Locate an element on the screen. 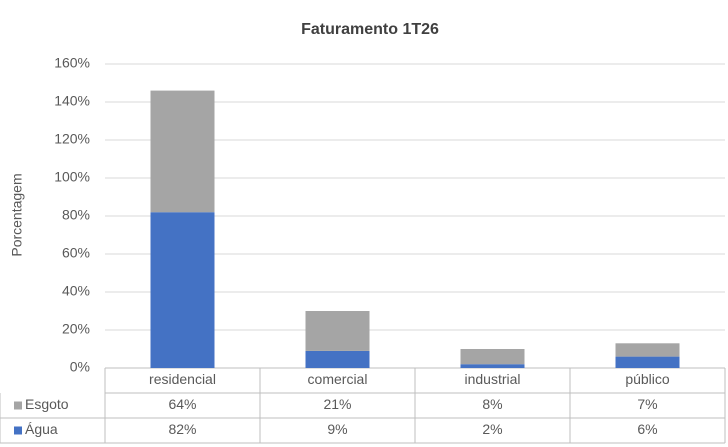  y-tick-label: 20% is located at coordinates (76, 329).